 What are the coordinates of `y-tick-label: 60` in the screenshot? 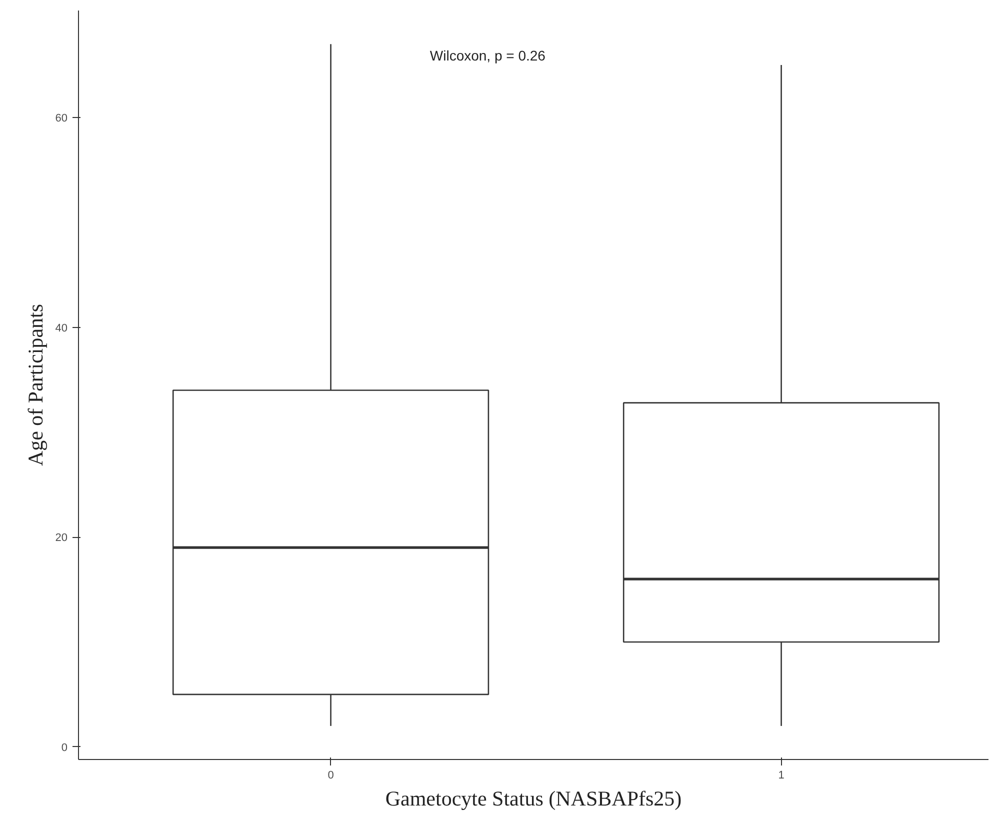 It's located at (61, 118).